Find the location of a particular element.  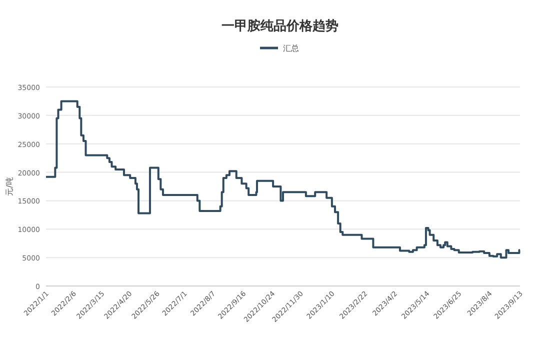

legend-label: 汇总 is located at coordinates (291, 48).